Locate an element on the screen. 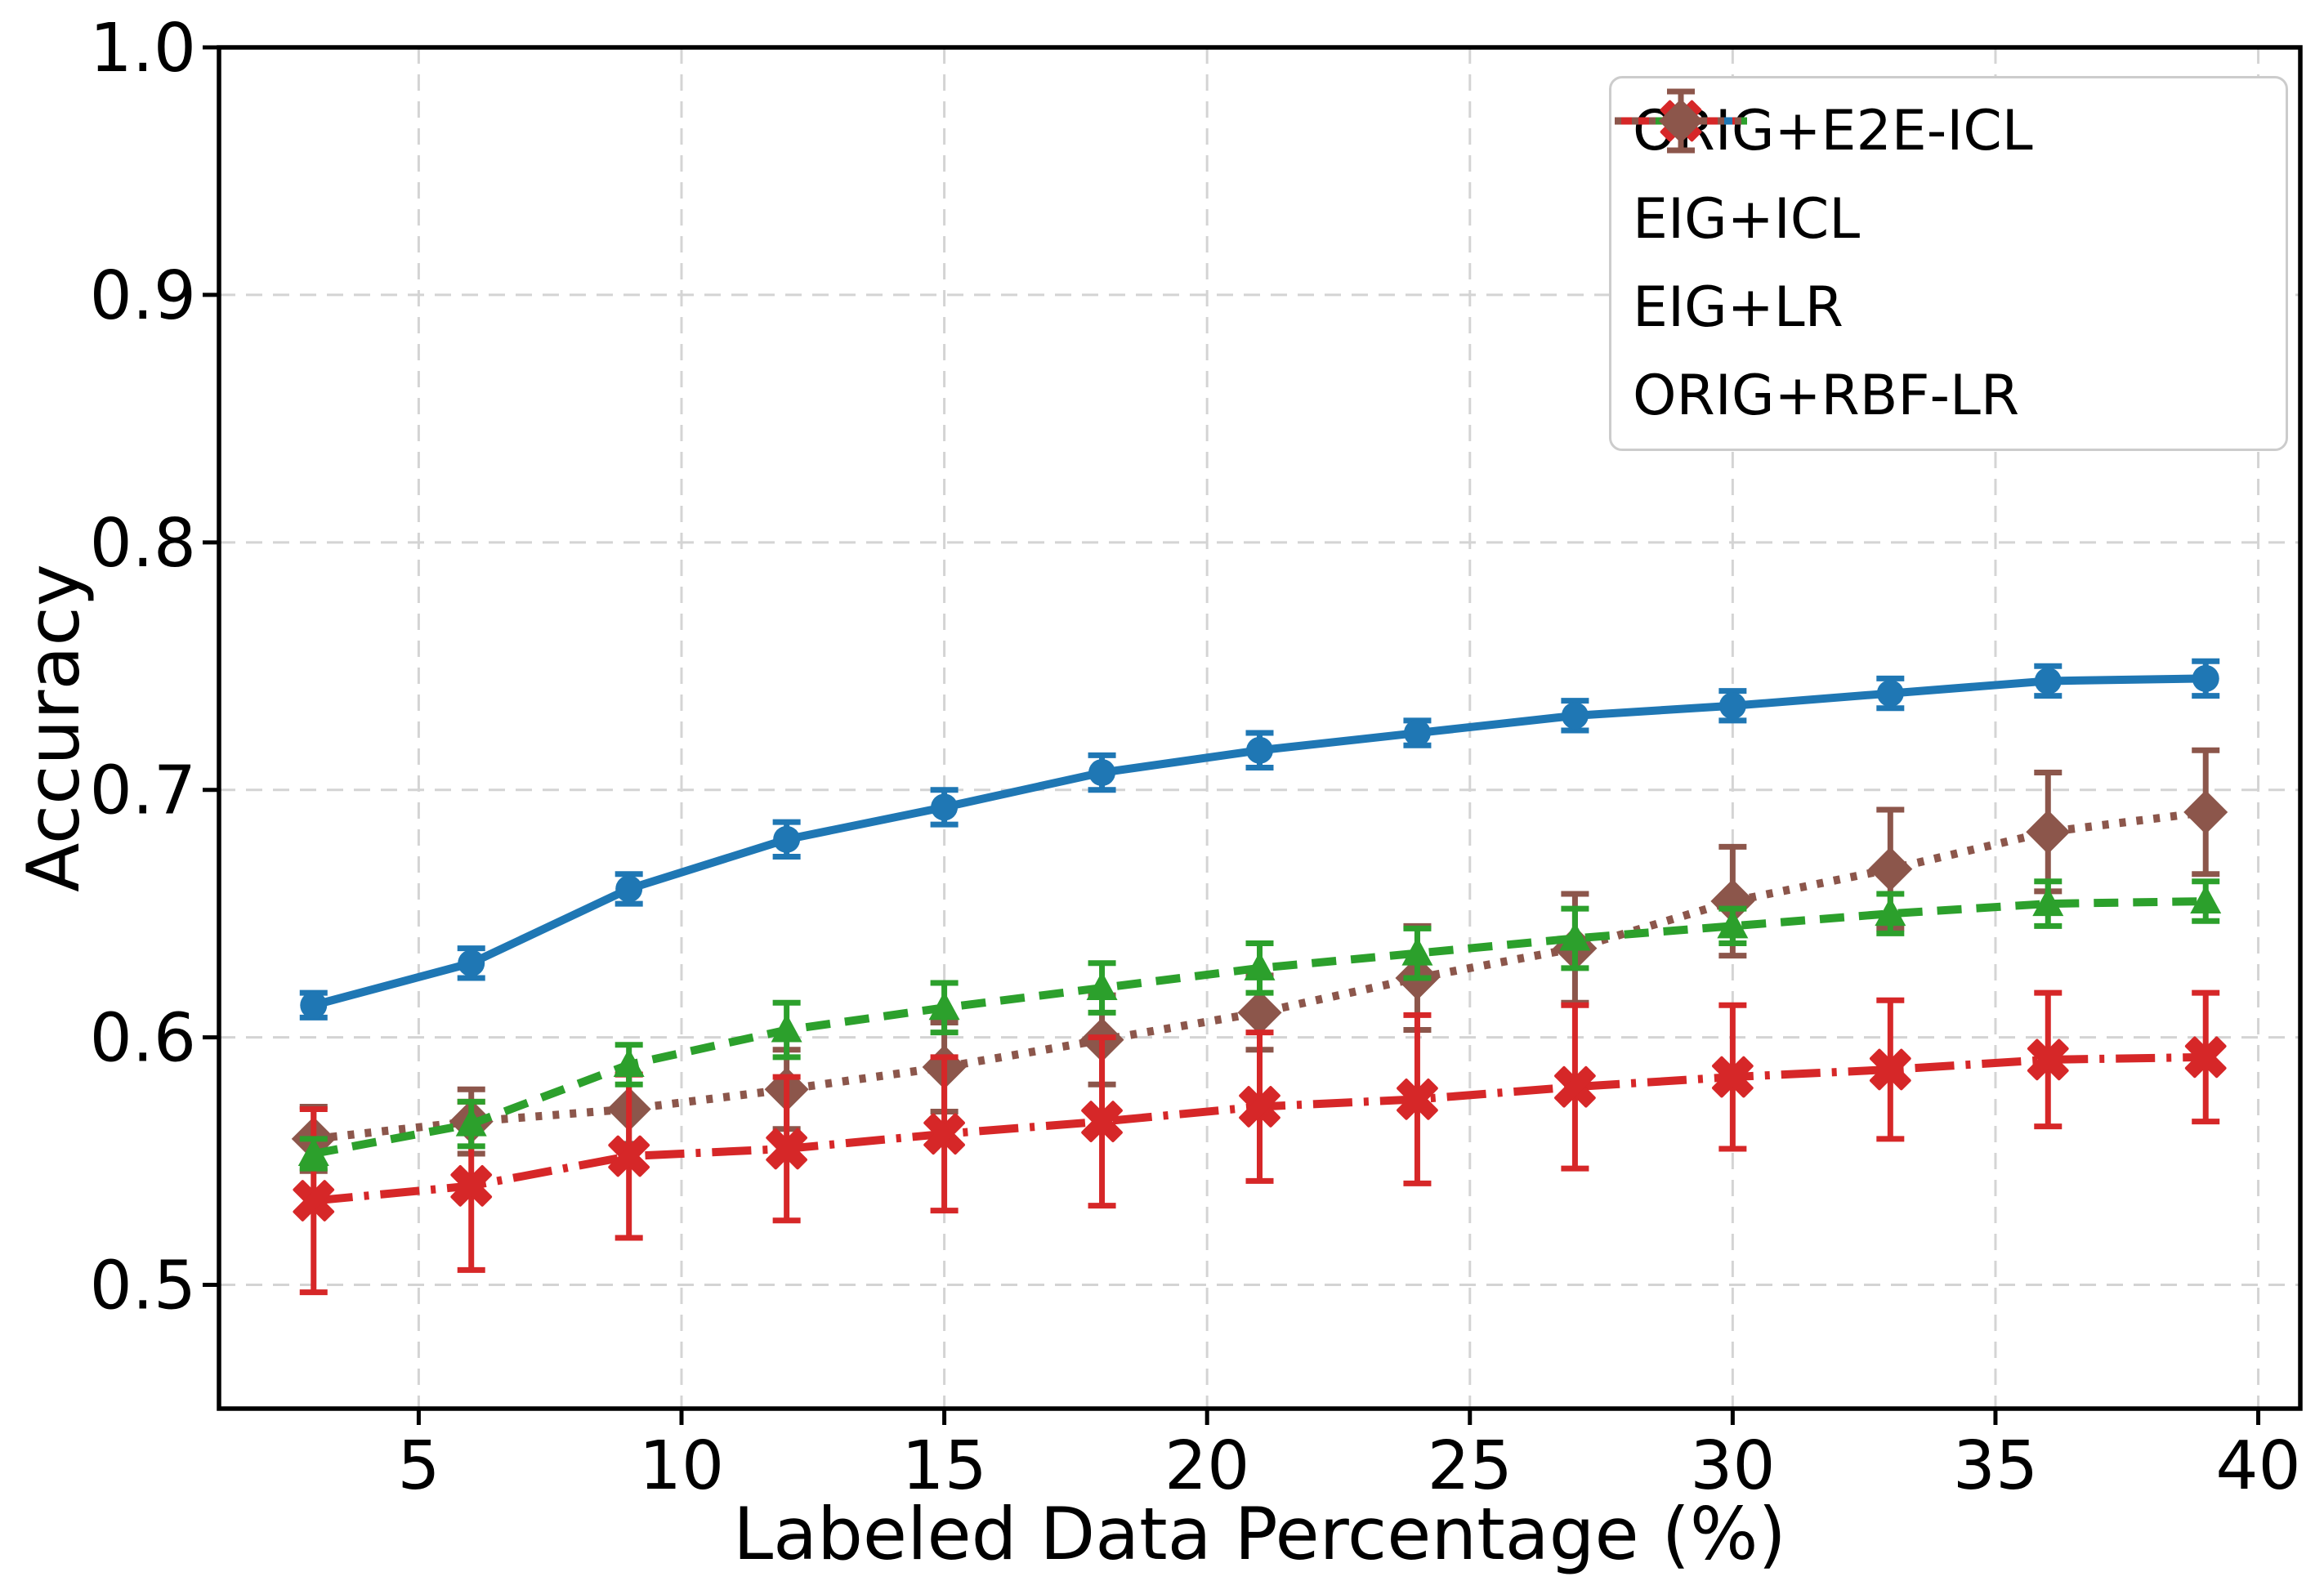  legend: ORIG+E2E-ICL EIG+ICL EIG+LR ORIG+RBF-LR is located at coordinates (1949, 263).